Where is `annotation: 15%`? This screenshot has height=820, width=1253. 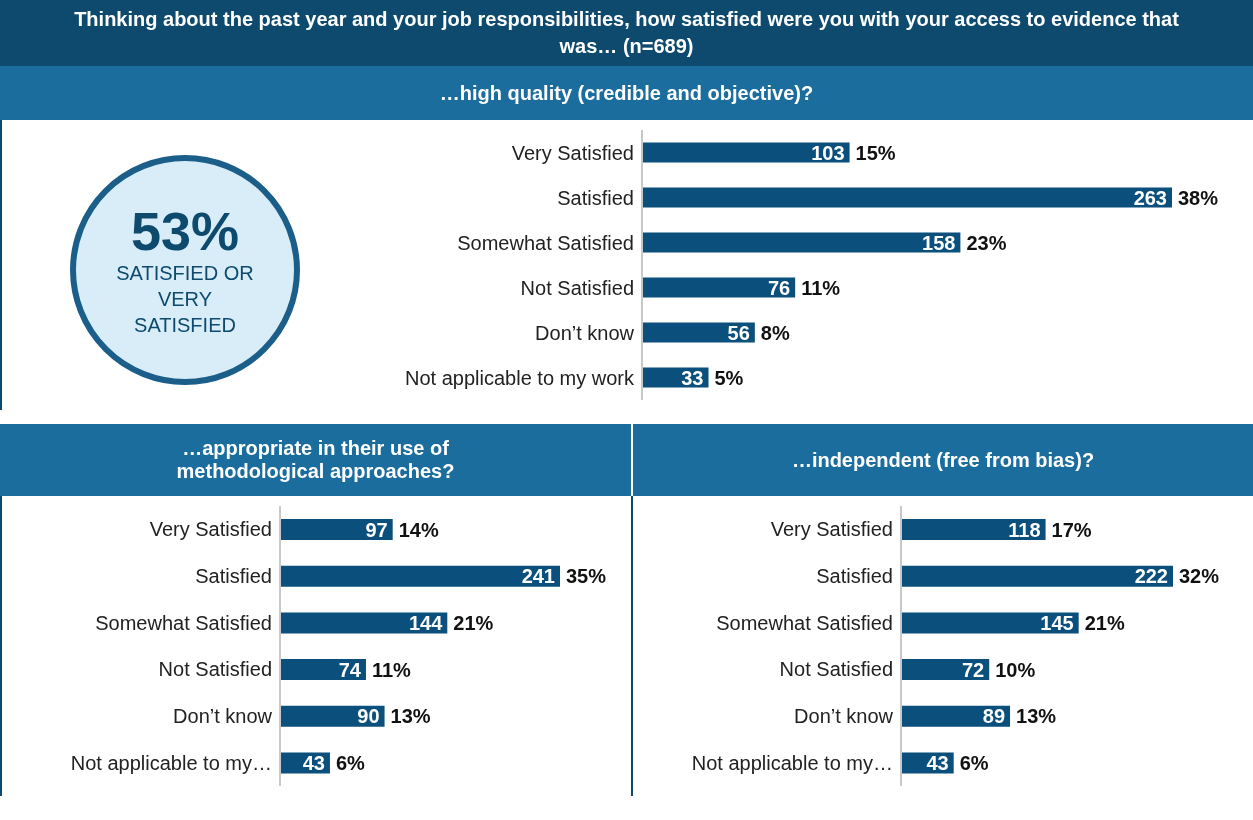
annotation: 15% is located at coordinates (875, 152).